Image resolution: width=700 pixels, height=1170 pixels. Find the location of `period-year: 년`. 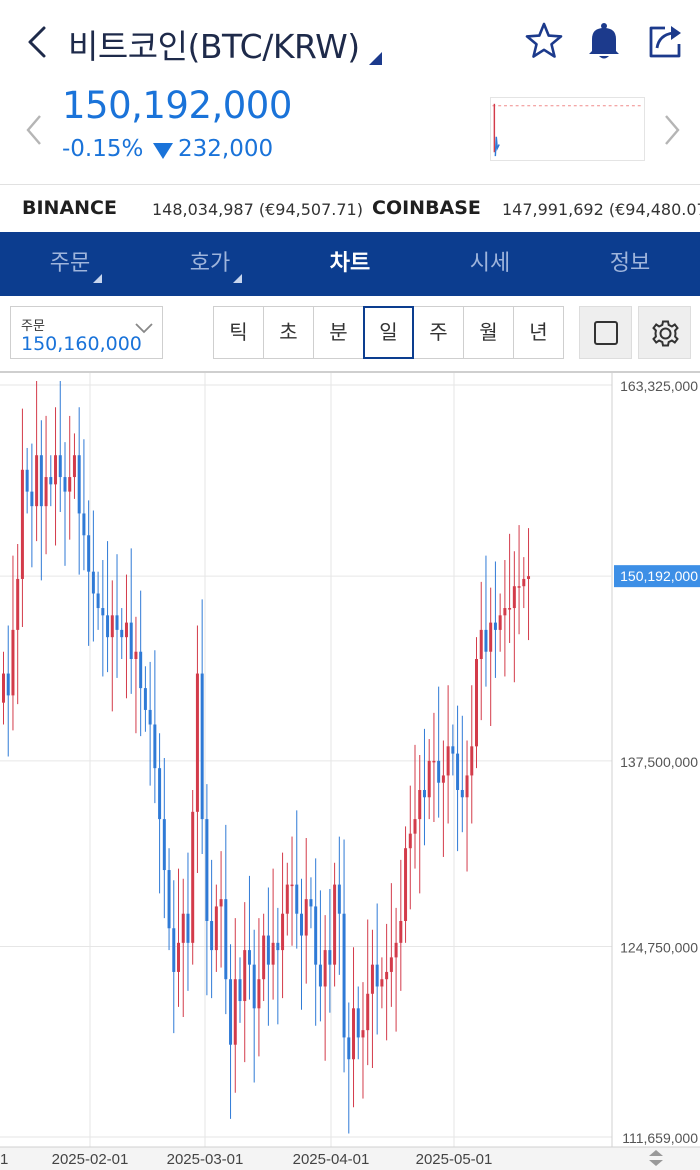

period-year: 년 is located at coordinates (538, 332).